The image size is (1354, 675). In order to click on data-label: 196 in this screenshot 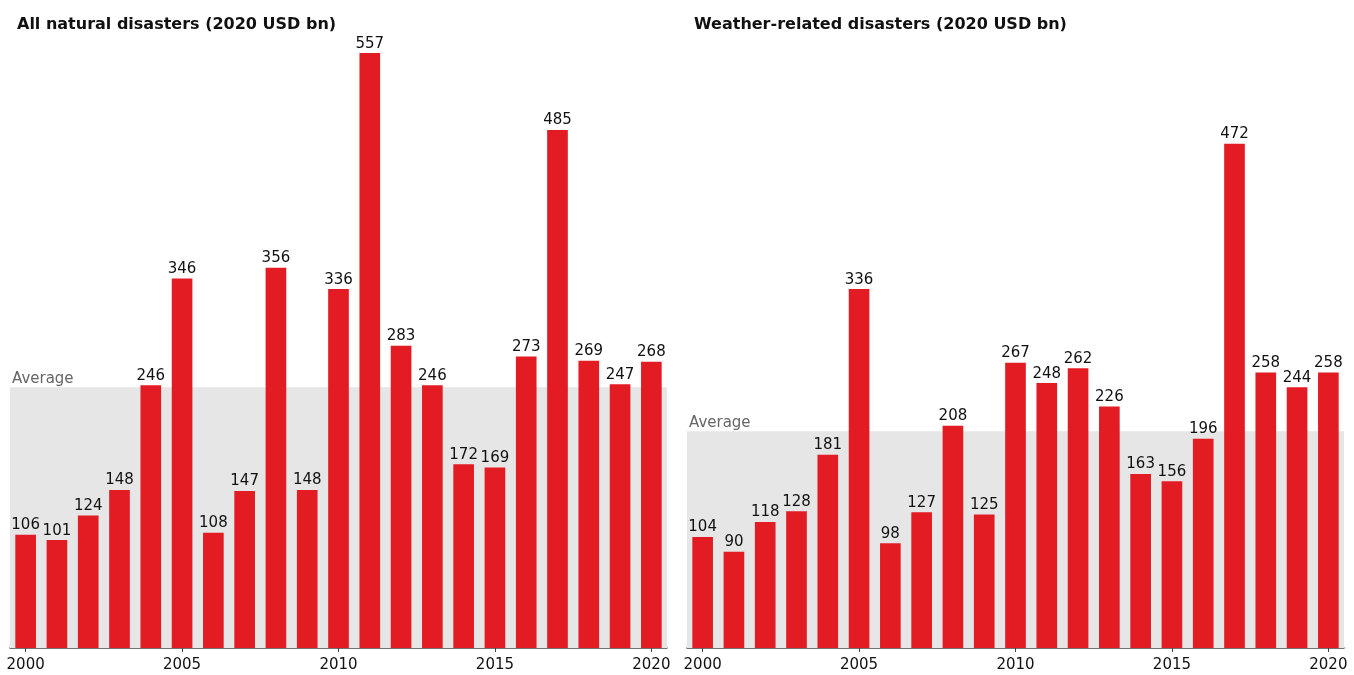, I will do `click(1203, 428)`.